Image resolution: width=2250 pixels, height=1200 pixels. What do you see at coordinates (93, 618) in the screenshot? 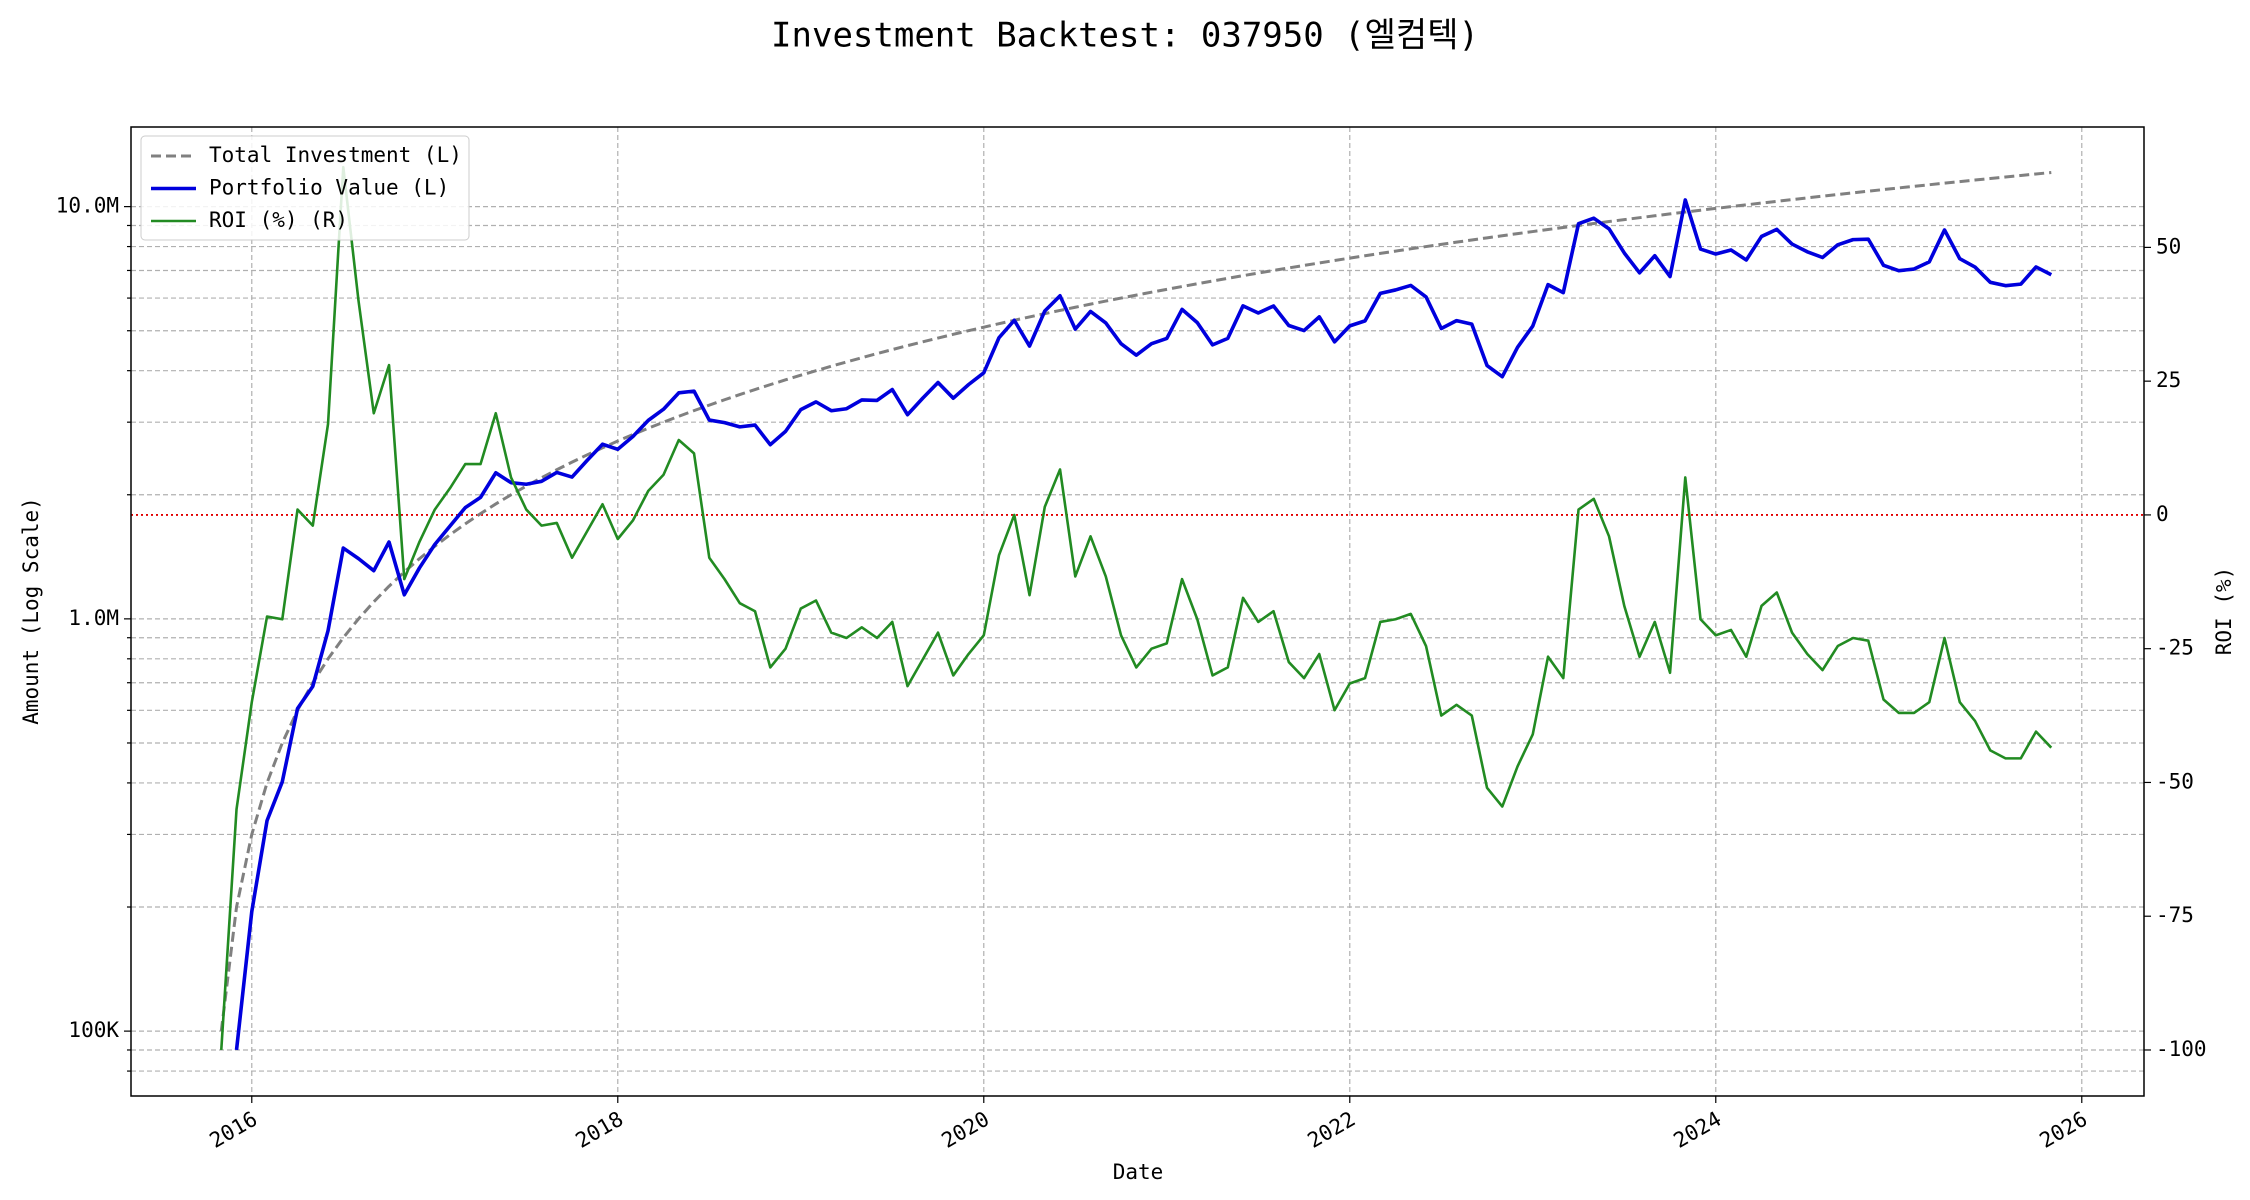
I see `y-tick-label: 1.0M` at bounding box center [93, 618].